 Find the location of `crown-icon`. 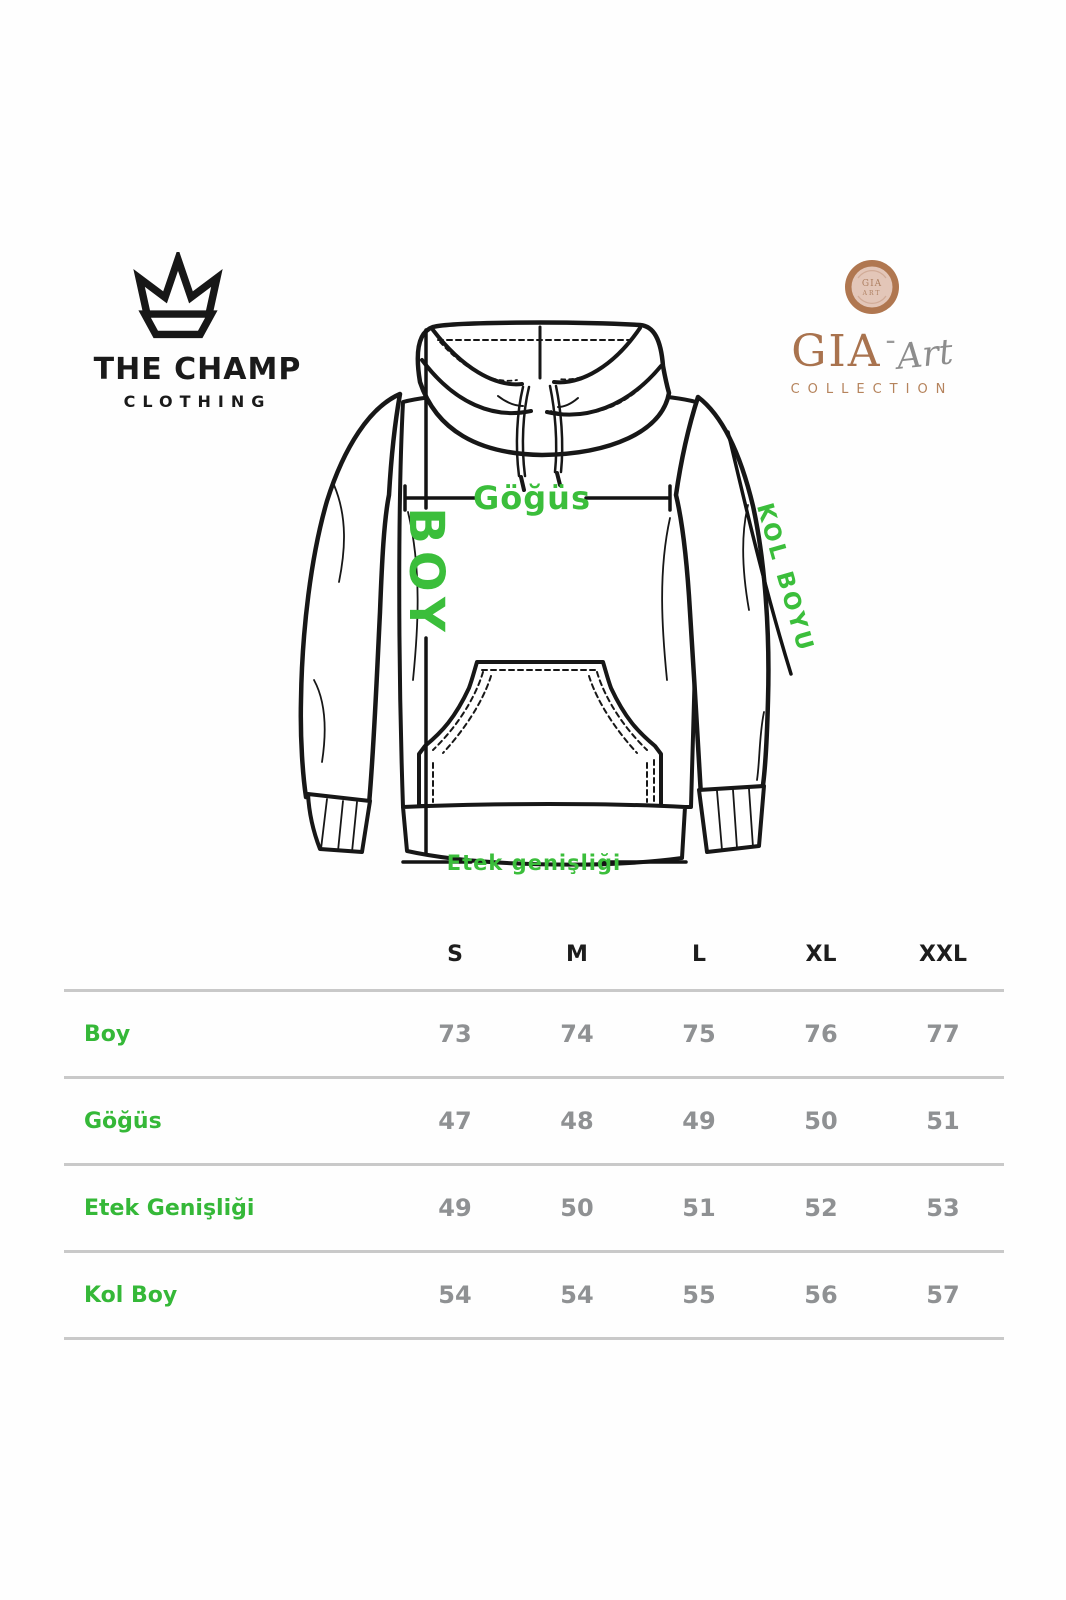

crown-icon is located at coordinates (177, 295).